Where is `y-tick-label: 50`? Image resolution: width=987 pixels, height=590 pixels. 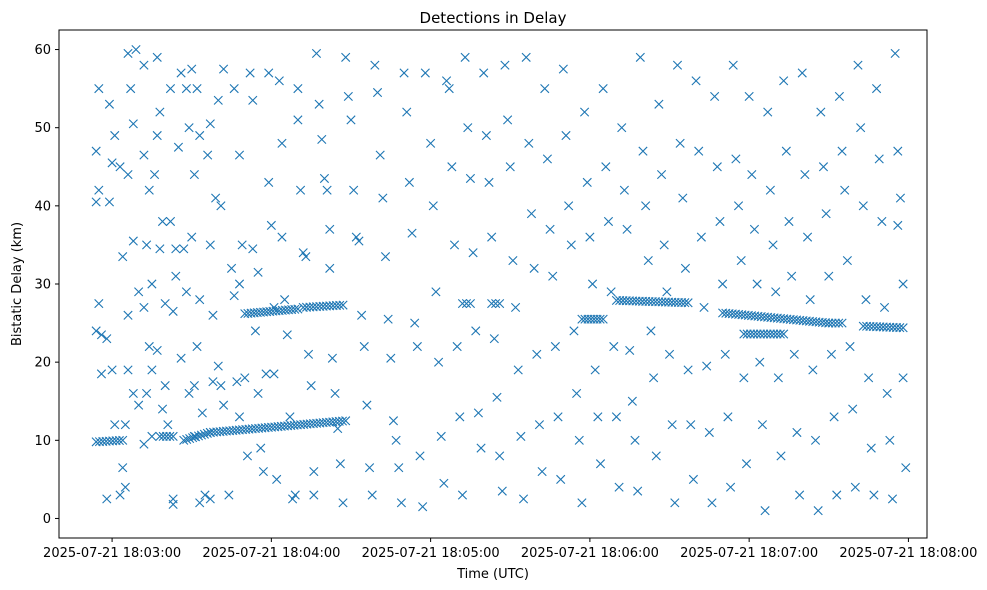 y-tick-label: 50 is located at coordinates (42, 128).